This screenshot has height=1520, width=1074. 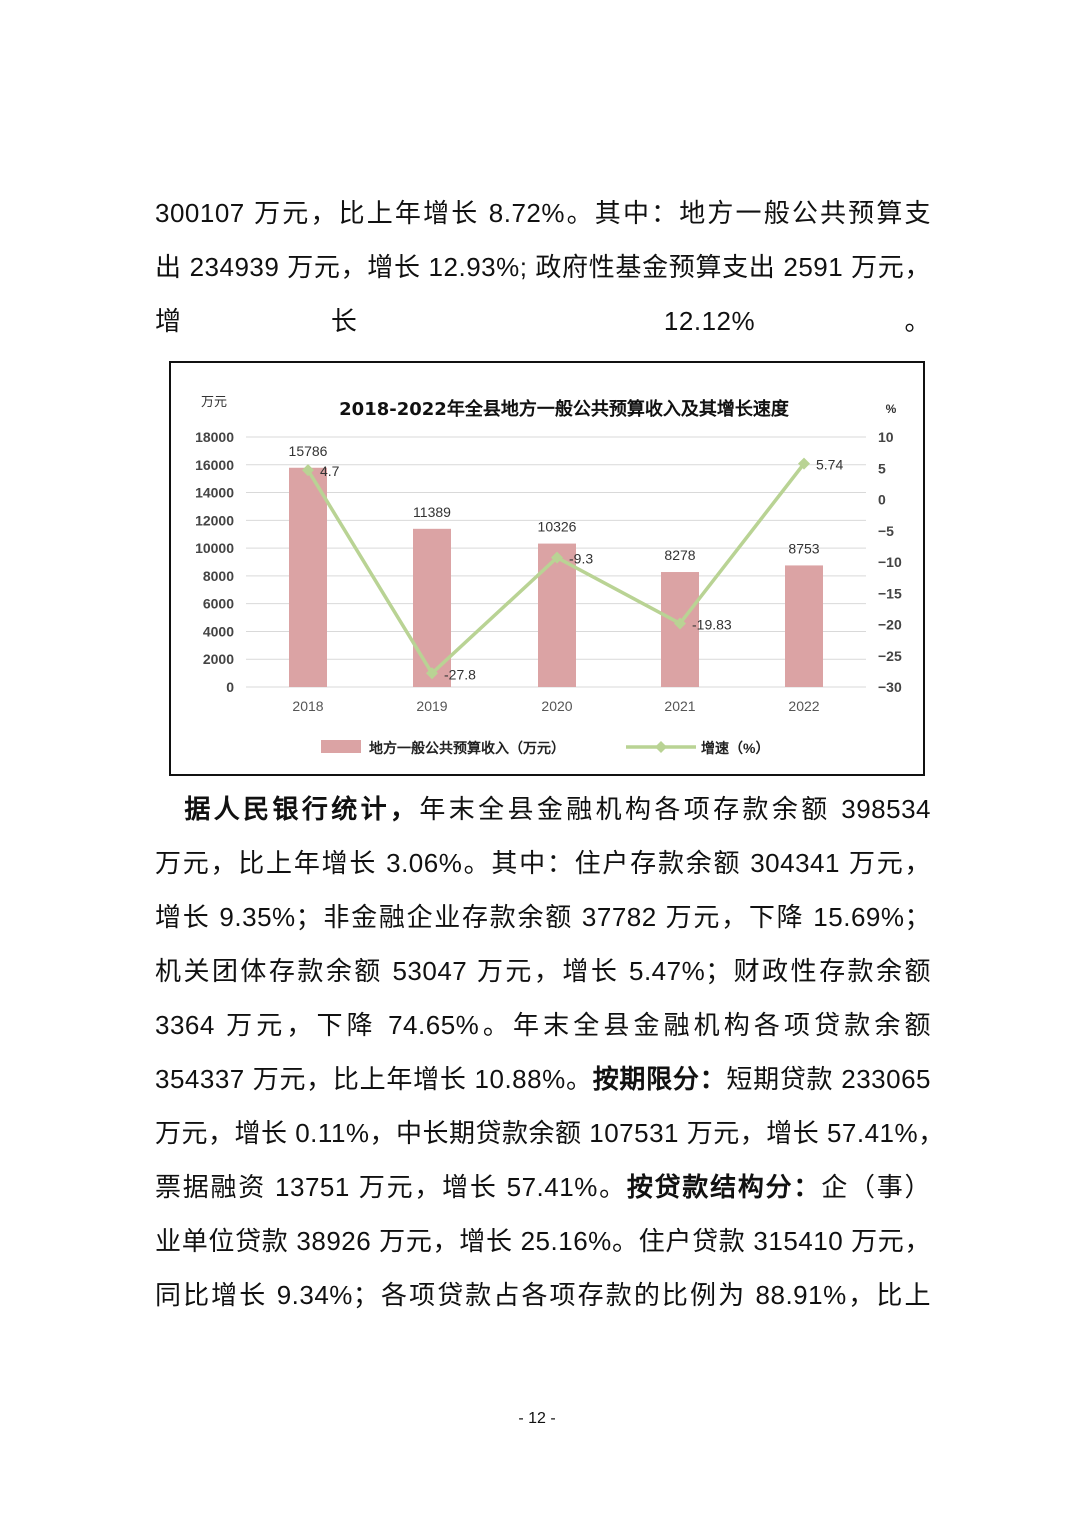 I want to click on y2-tick-label: 10, so click(x=886, y=437).